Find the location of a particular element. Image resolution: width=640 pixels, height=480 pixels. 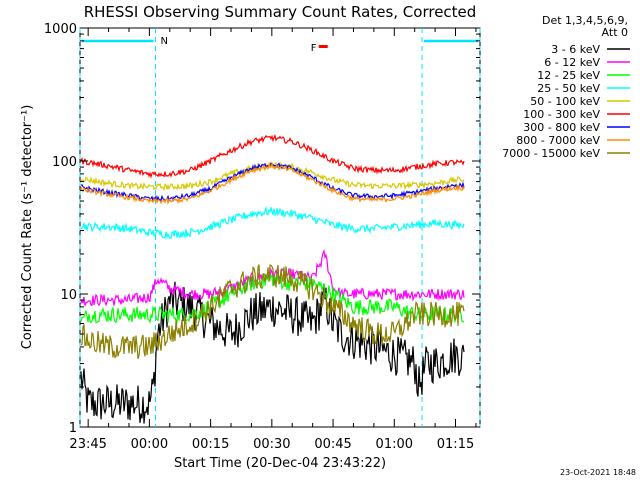

x-tick-label: 00:30 is located at coordinates (271, 444).